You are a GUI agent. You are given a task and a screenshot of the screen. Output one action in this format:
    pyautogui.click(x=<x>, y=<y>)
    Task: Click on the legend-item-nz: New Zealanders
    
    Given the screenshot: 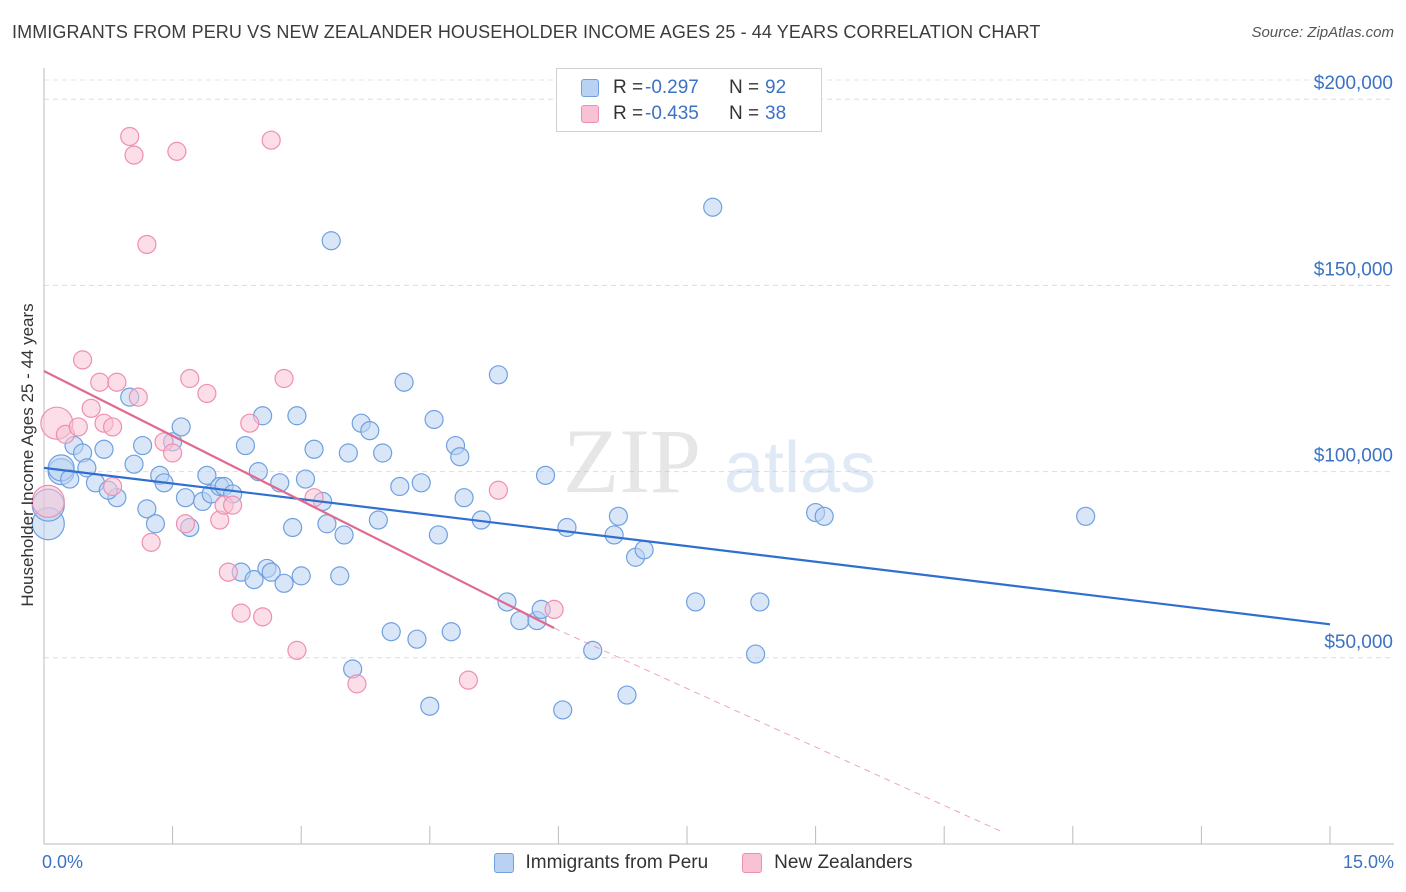 What is the action you would take?
    pyautogui.click(x=827, y=863)
    